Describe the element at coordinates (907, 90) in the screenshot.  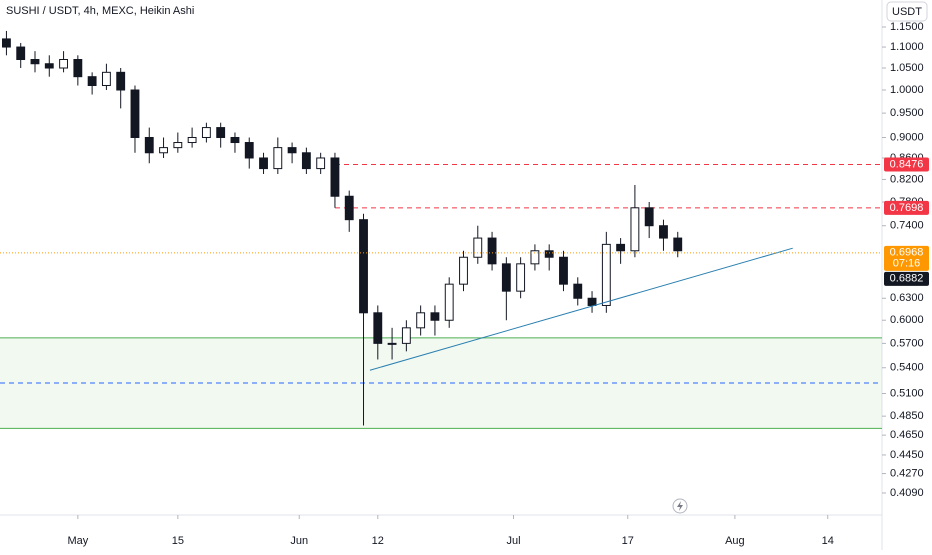
I see `y-tick-label: 1.0000` at that location.